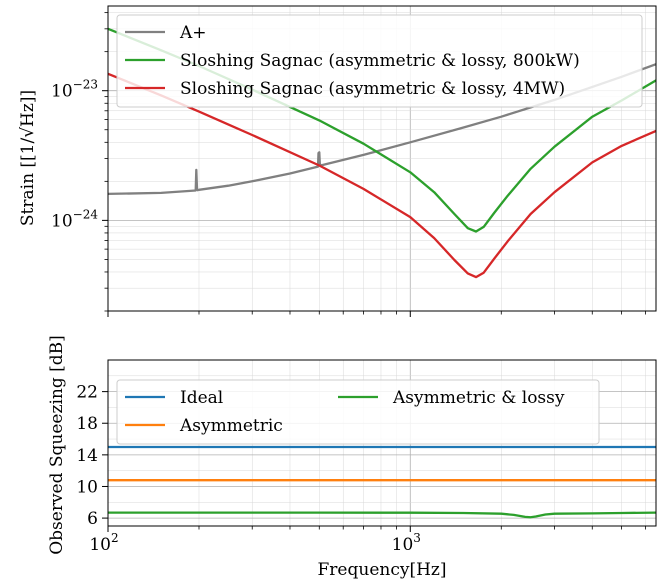 The height and width of the screenshot is (583, 670). Describe the element at coordinates (417, 538) in the screenshot. I see `frequency-x-tick-exponent: 3` at that location.